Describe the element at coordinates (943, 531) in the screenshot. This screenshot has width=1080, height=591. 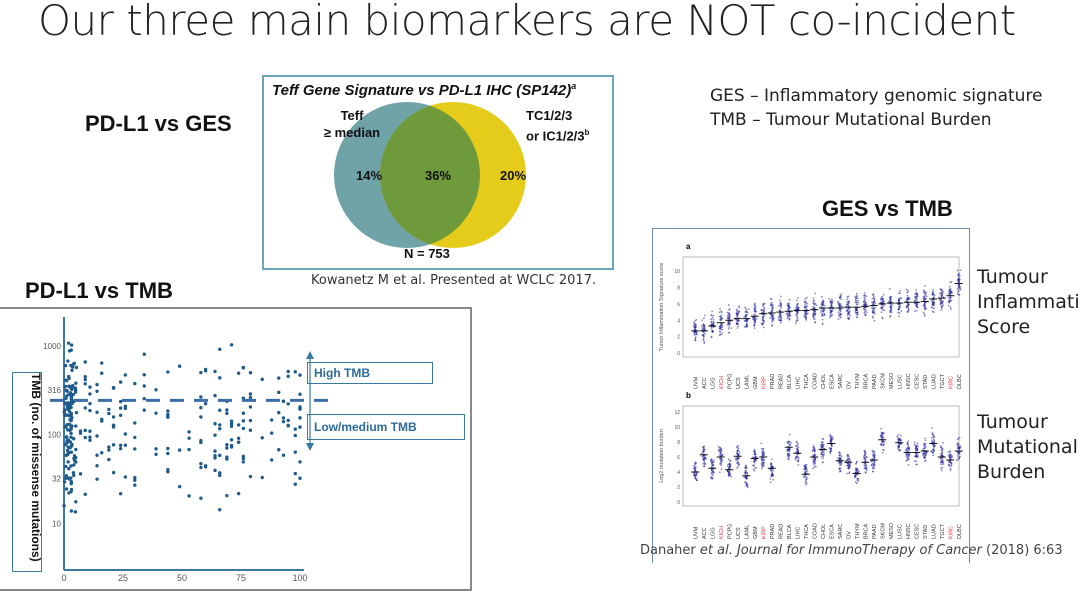
I see `category-label: TGCT` at that location.